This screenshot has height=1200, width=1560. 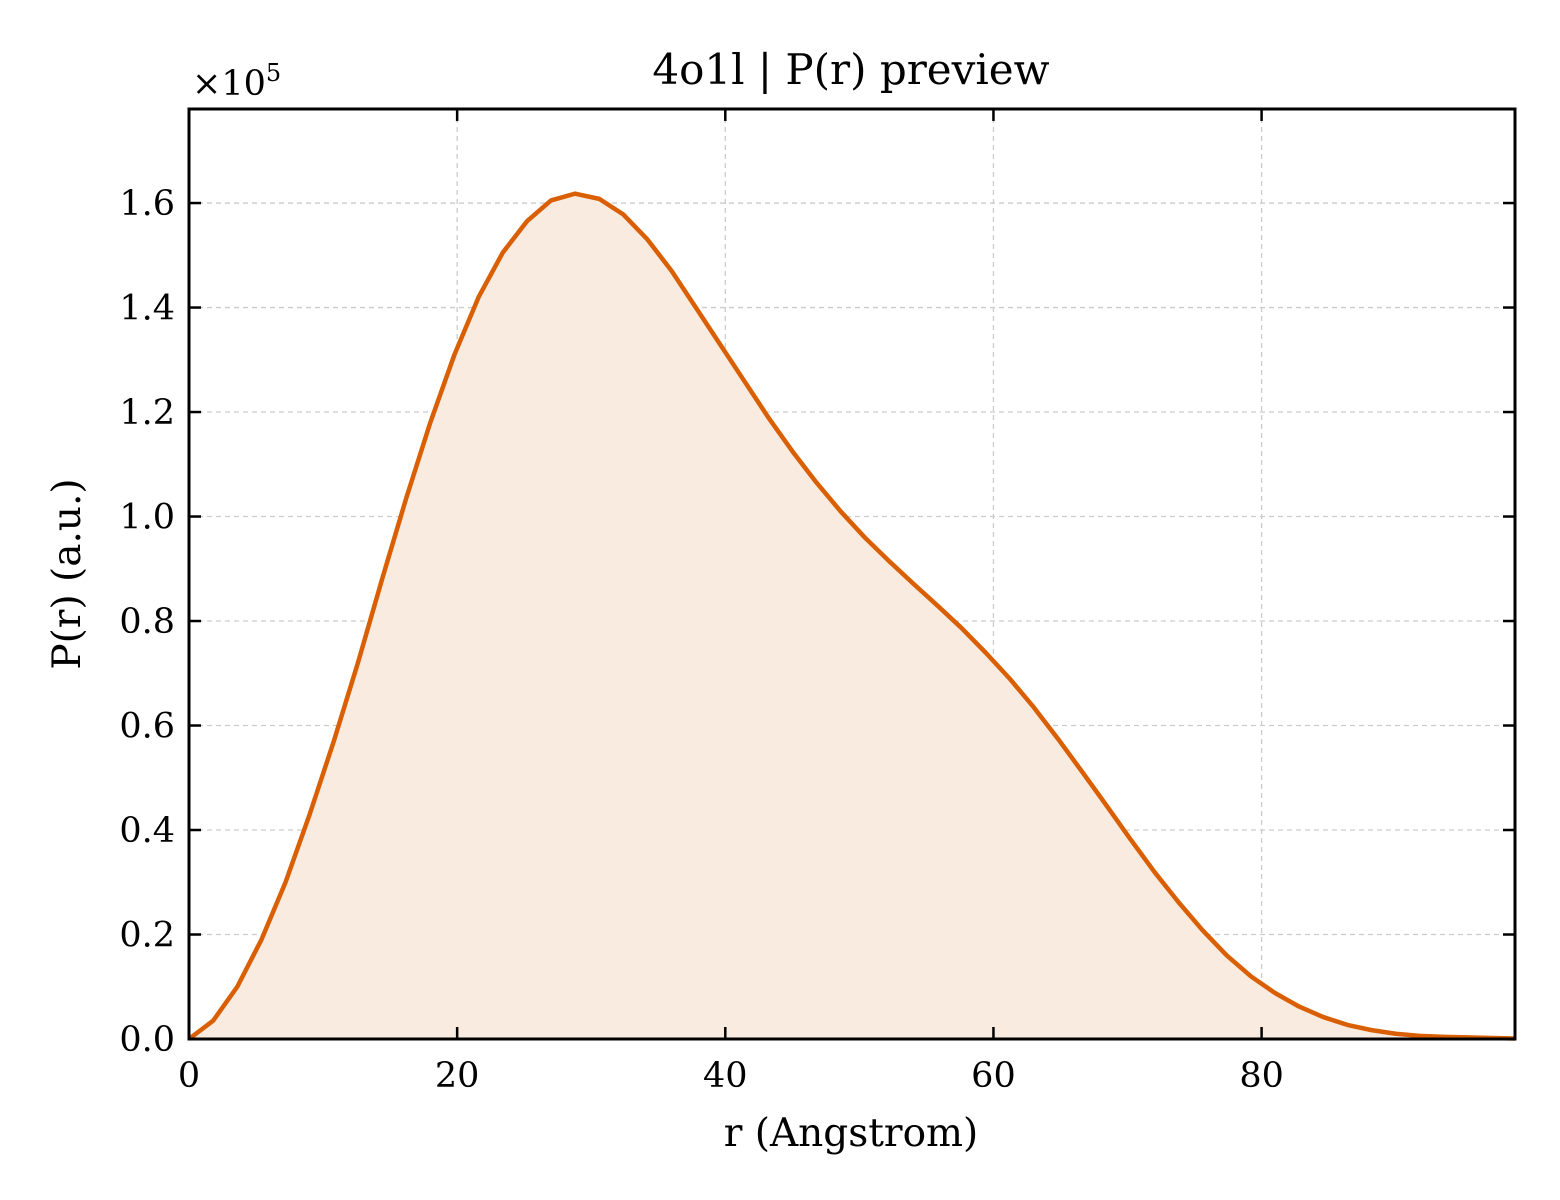 What do you see at coordinates (147, 413) in the screenshot?
I see `y-tick-label: 1.2` at bounding box center [147, 413].